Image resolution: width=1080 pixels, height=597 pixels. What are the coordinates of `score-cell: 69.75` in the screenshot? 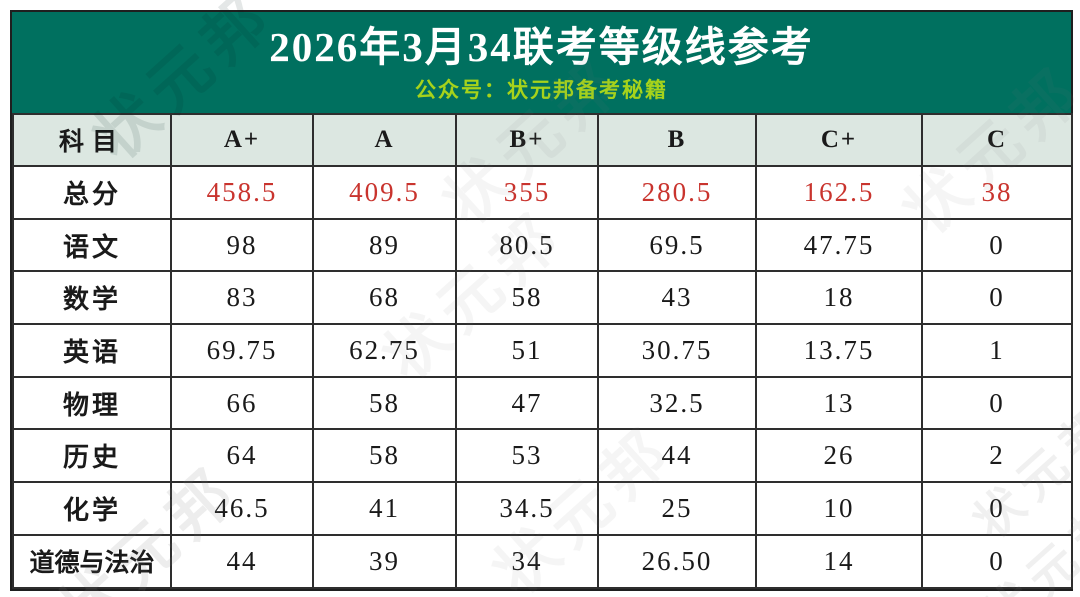 It's located at (242, 350).